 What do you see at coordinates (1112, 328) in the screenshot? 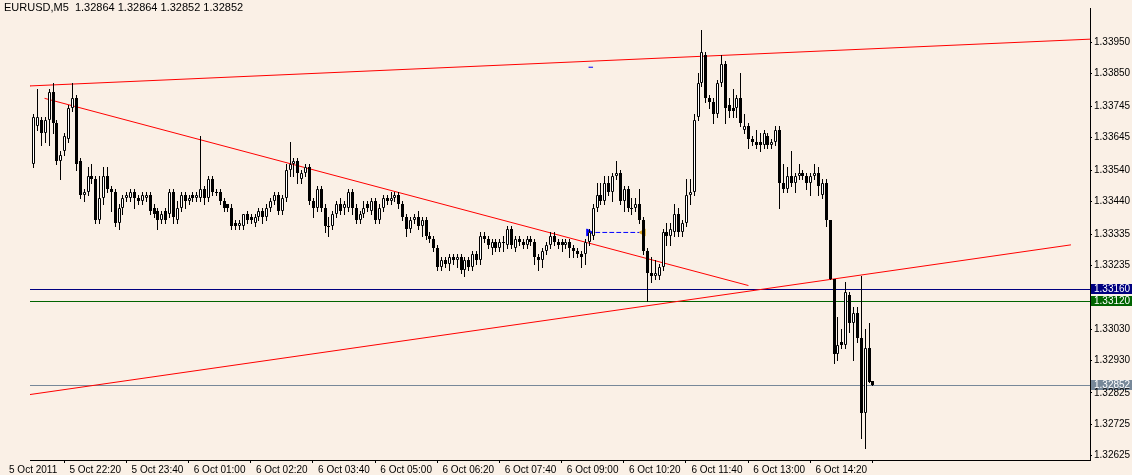
I see `y-tick-label: 1.33030` at bounding box center [1112, 328].